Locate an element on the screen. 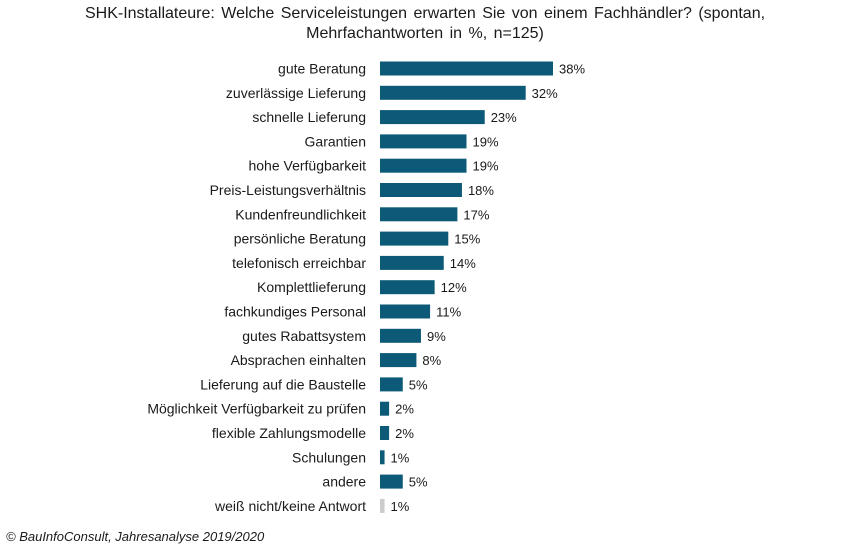  category-label: andere is located at coordinates (344, 482).